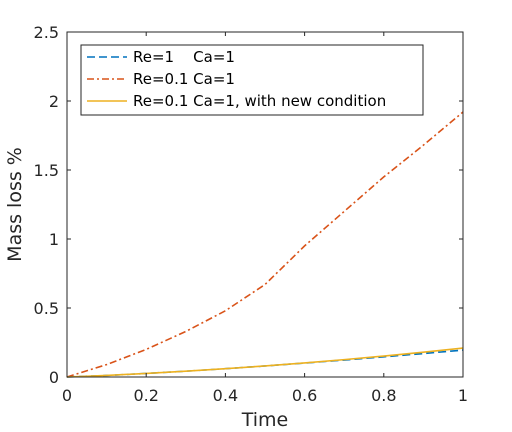 The height and width of the screenshot is (432, 512). What do you see at coordinates (54, 101) in the screenshot?
I see `y-tick-label: 2` at bounding box center [54, 101].